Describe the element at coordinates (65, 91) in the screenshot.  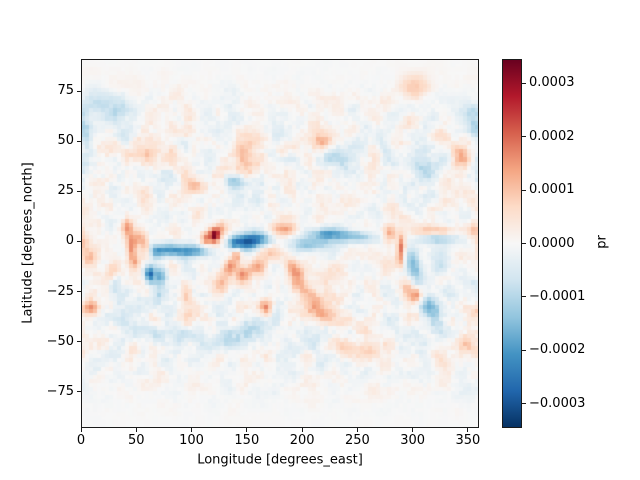
I see `y-tick-label: 75` at that location.